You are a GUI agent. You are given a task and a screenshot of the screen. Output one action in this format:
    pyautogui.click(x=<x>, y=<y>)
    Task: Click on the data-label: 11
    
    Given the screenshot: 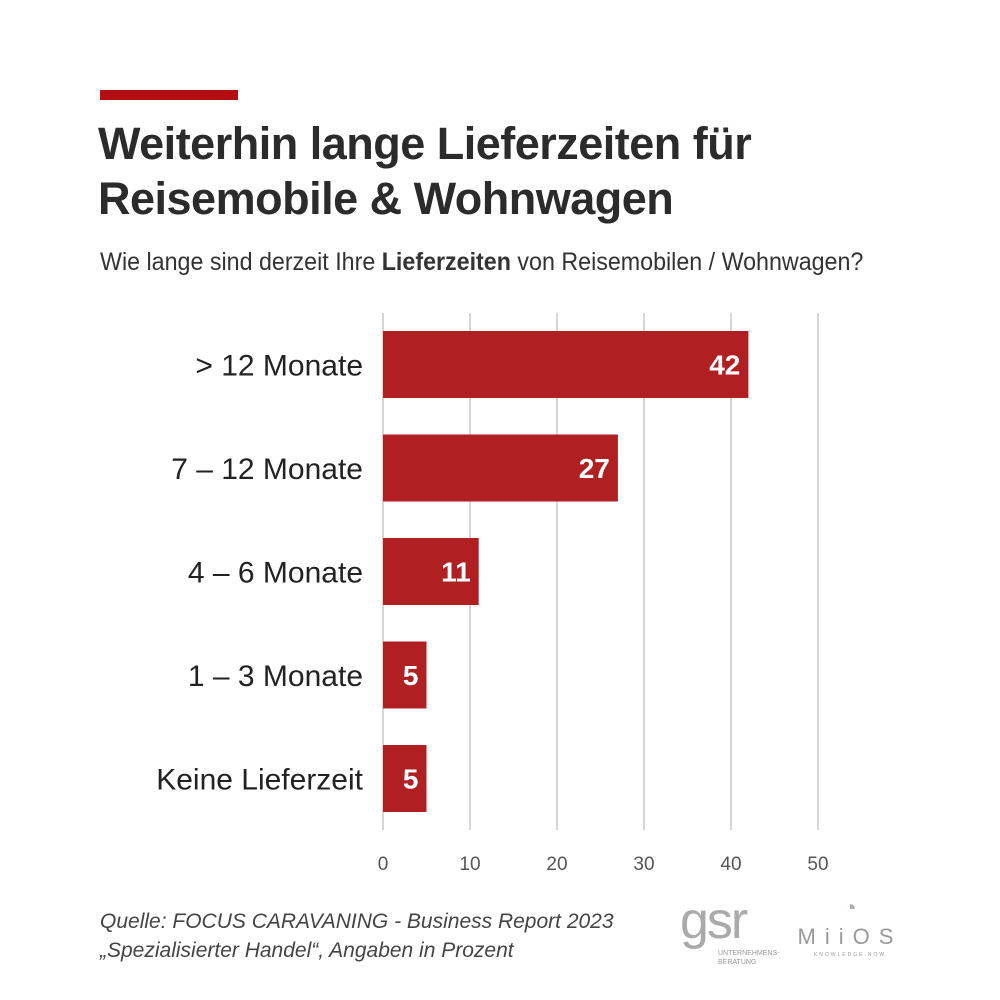 What is the action you would take?
    pyautogui.click(x=456, y=572)
    